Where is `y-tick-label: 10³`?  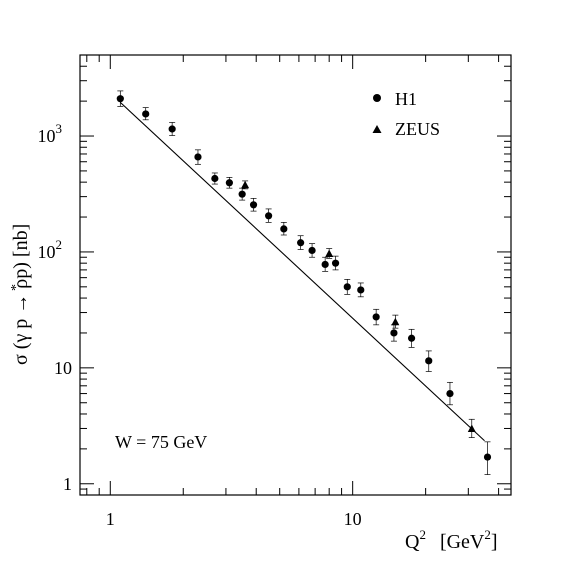
y-tick-label: 10³ is located at coordinates (50, 133).